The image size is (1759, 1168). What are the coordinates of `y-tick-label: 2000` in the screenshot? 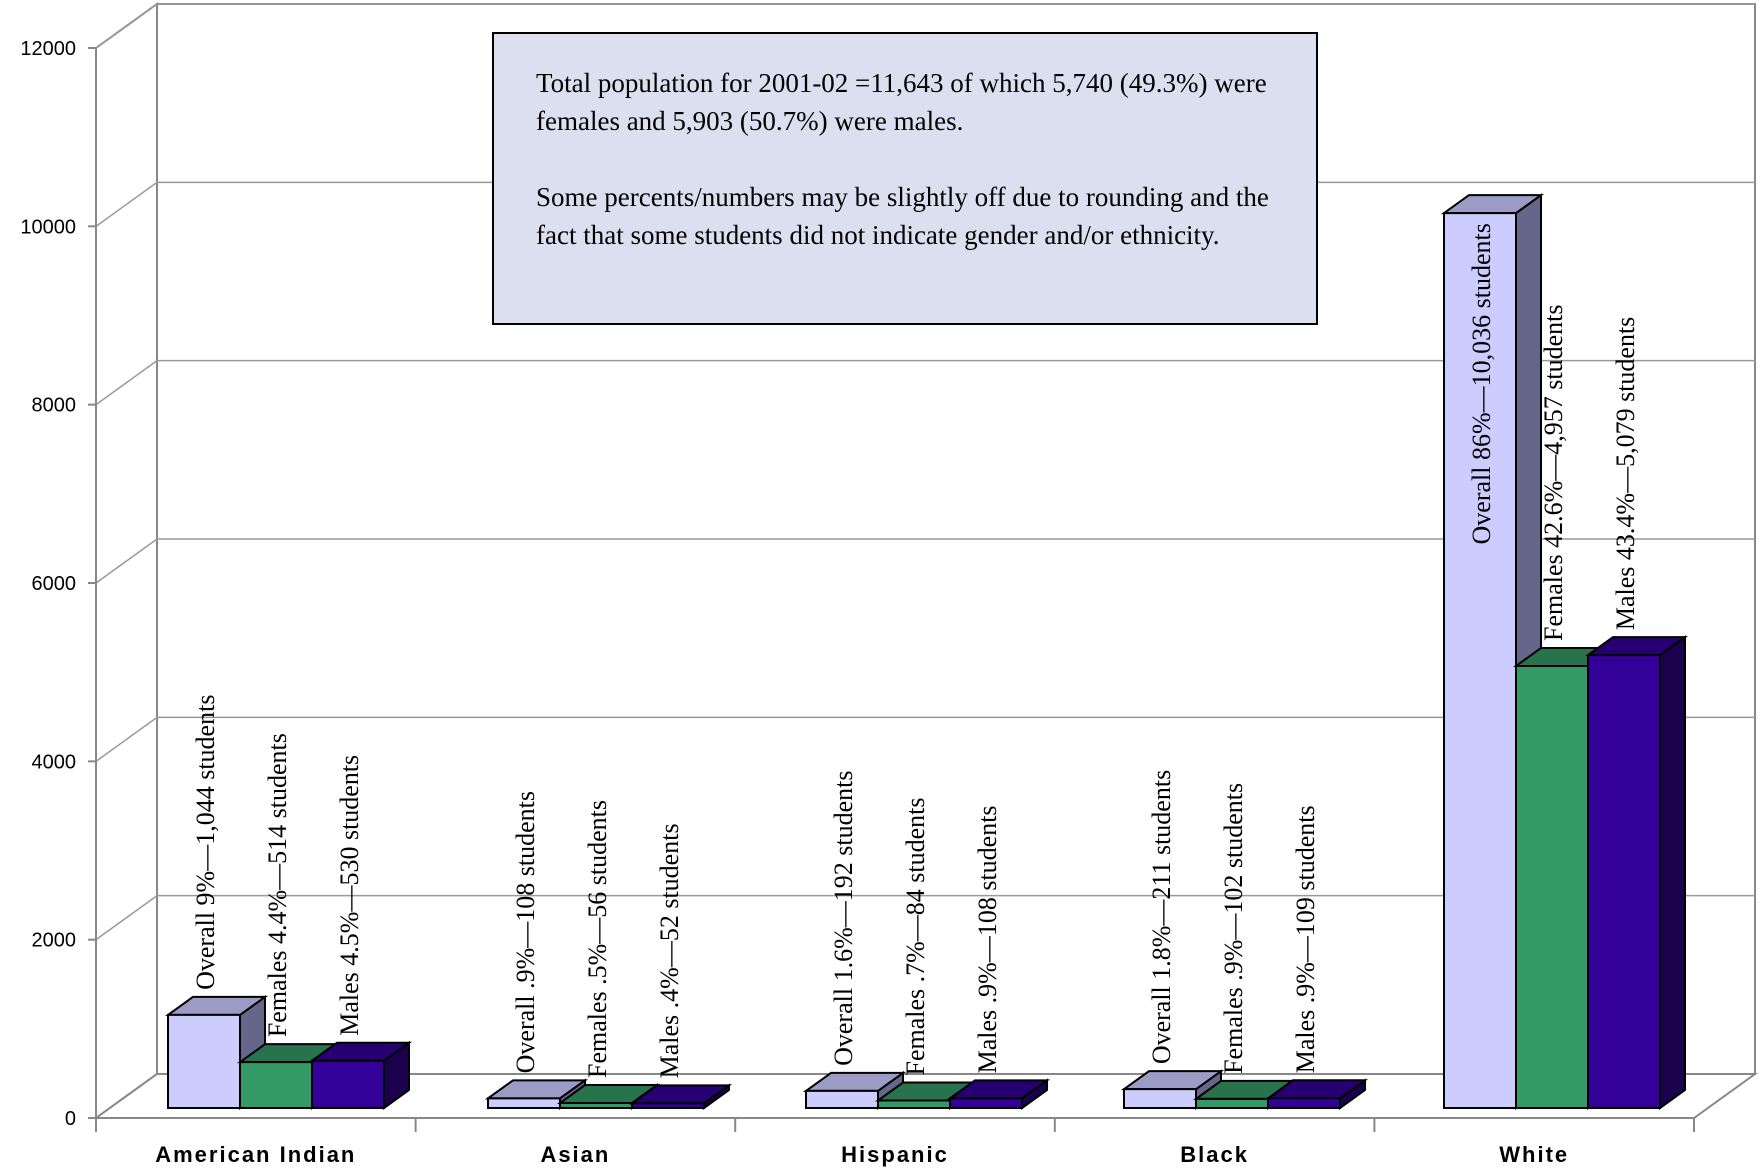 It's located at (54, 941).